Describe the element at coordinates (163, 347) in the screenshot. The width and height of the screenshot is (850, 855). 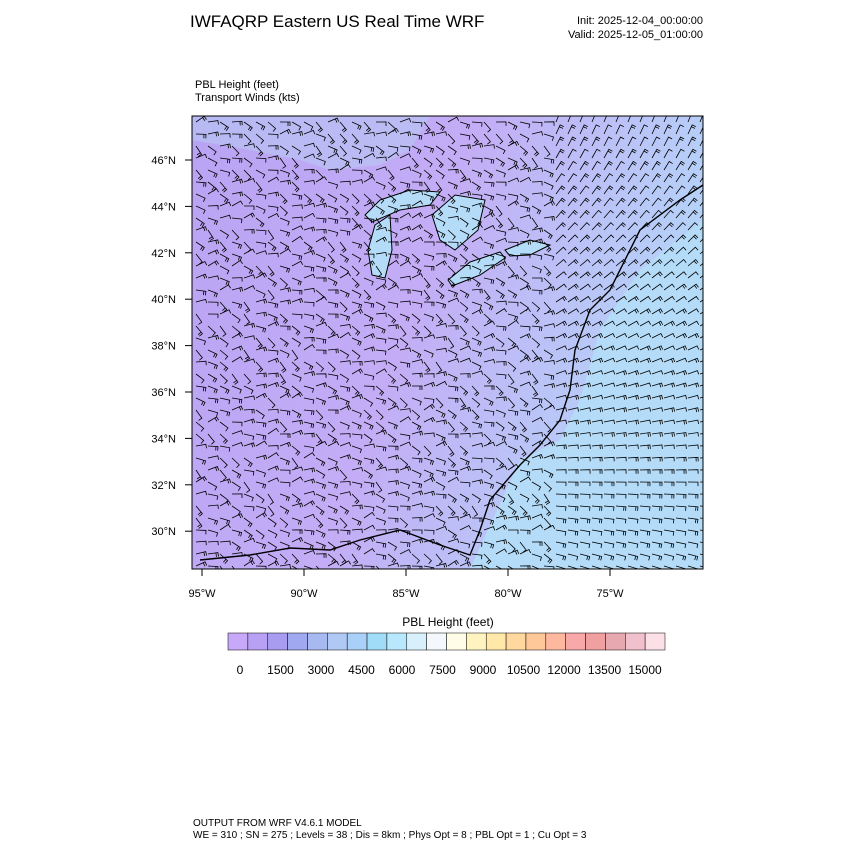
I see `lat-label: 38°N` at that location.